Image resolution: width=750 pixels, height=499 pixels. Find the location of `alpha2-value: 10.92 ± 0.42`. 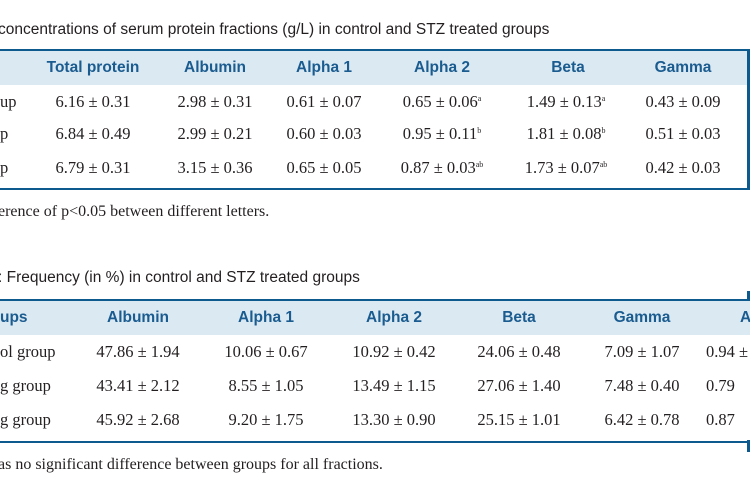

alpha2-value: 10.92 ± 0.42 is located at coordinates (394, 351).